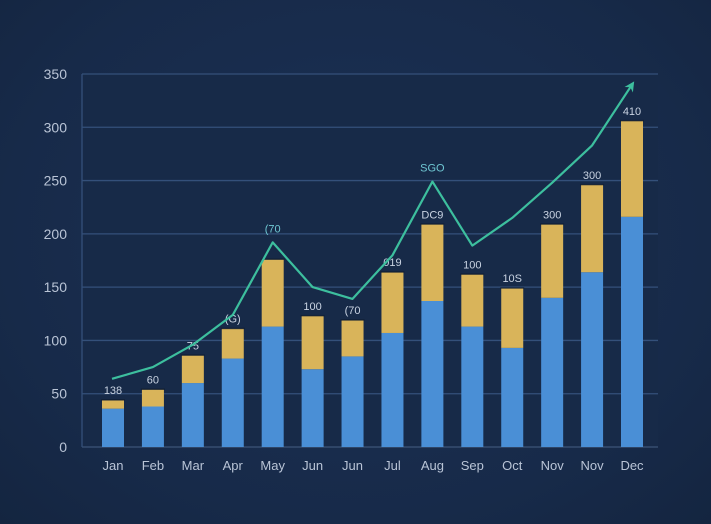  I want to click on bar-value-label: DC9, so click(432, 215).